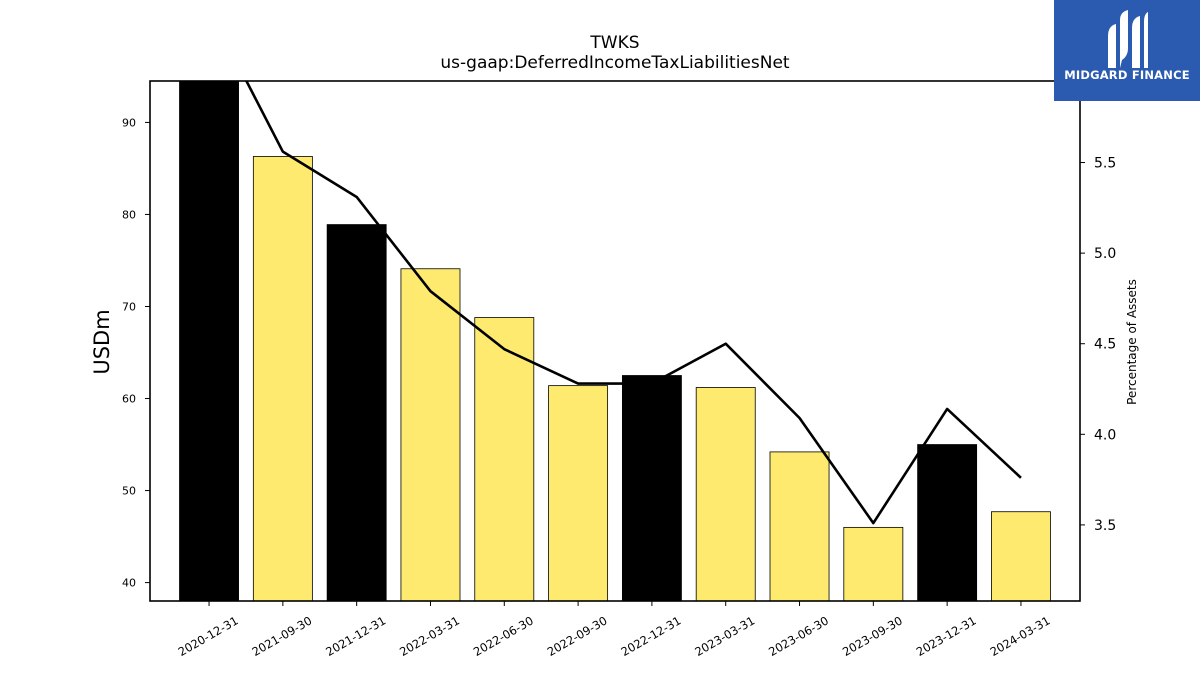 The width and height of the screenshot is (1200, 675). I want to click on y-tick-label: 50, so click(129, 491).